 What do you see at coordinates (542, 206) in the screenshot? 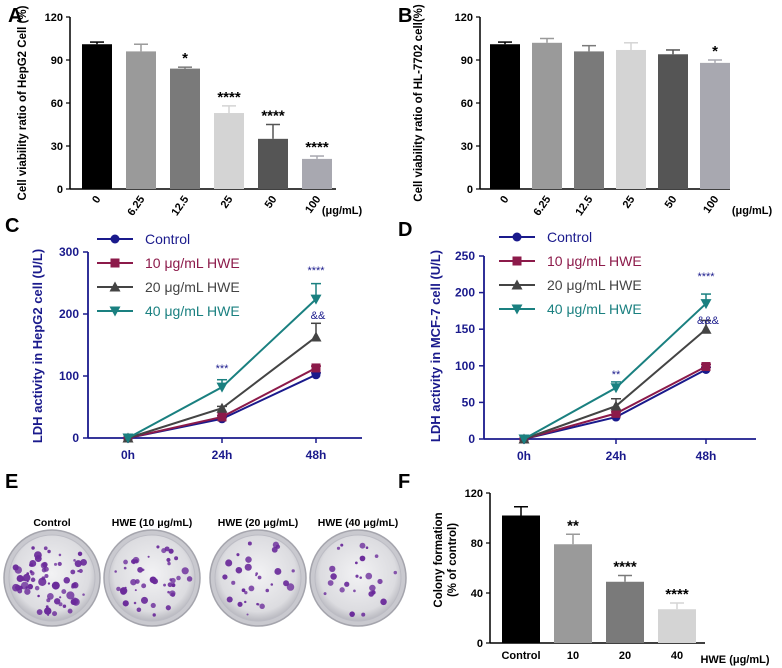
I see `x-tick-label: 6.25` at bounding box center [542, 206].